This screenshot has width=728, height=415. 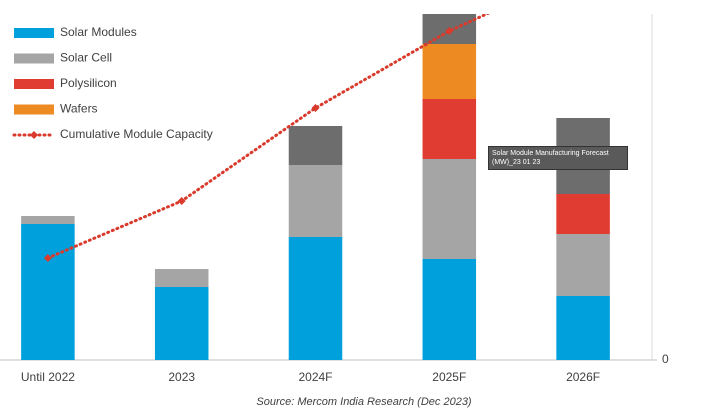 I want to click on x-tick-label: Until 2022, so click(x=48, y=377).